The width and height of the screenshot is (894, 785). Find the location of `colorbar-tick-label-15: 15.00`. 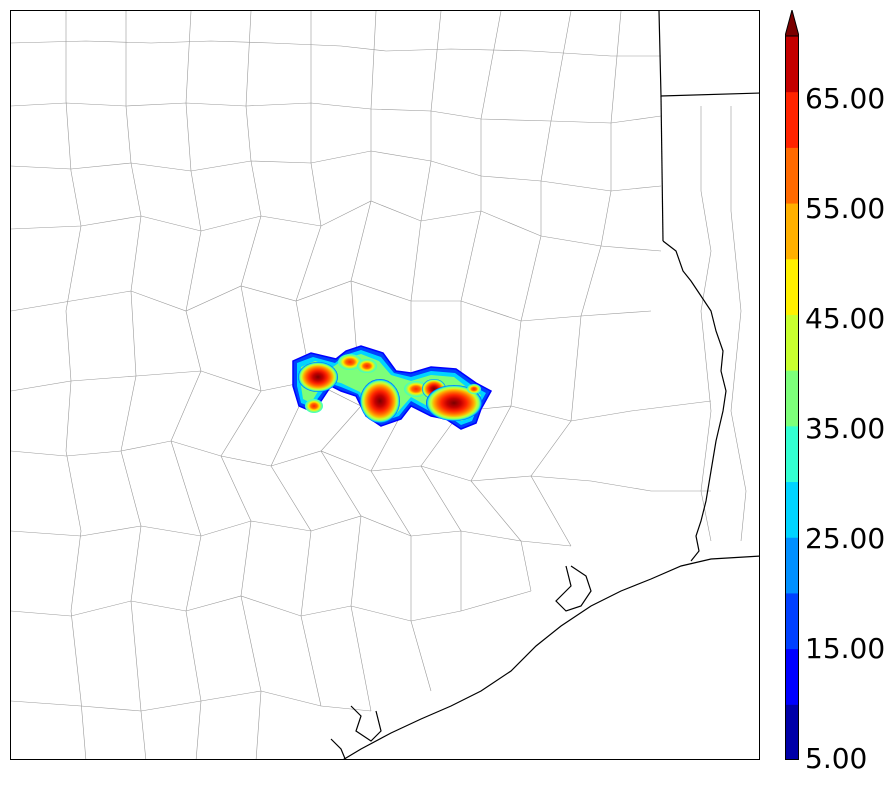

colorbar-tick-label-15: 15.00 is located at coordinates (845, 648).